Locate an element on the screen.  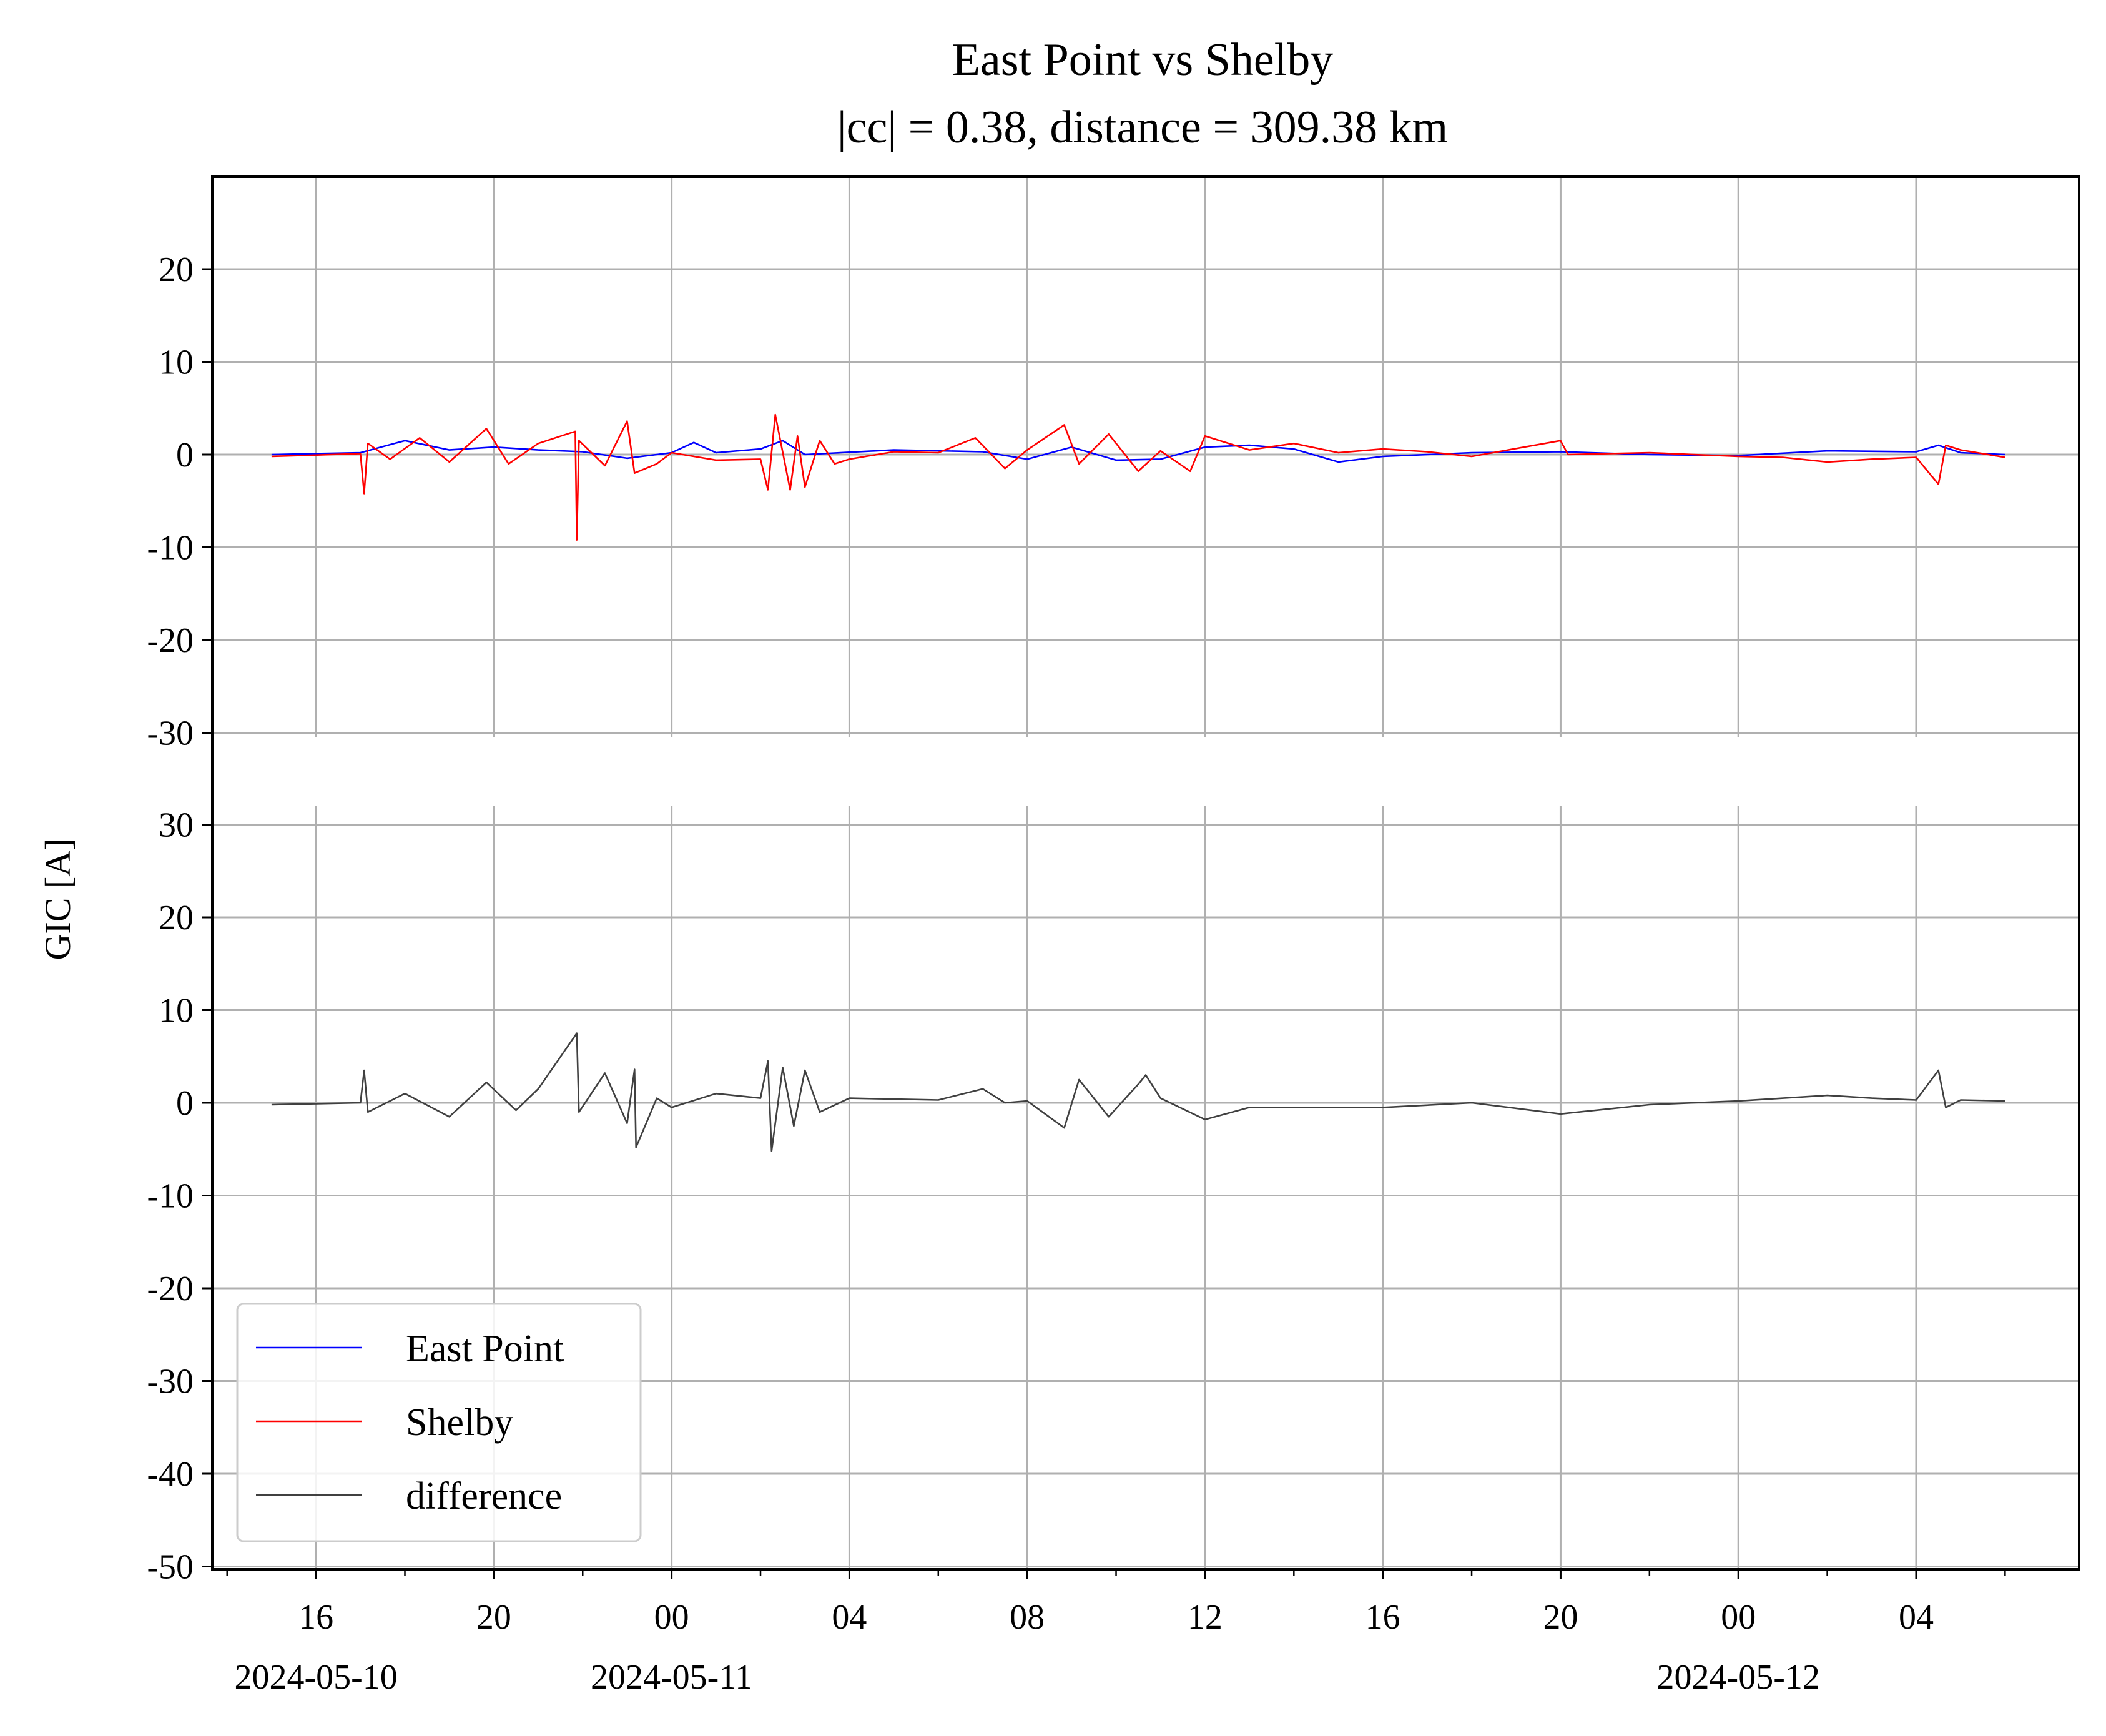
y-tick-label-1-8: -50 is located at coordinates (171, 1567).